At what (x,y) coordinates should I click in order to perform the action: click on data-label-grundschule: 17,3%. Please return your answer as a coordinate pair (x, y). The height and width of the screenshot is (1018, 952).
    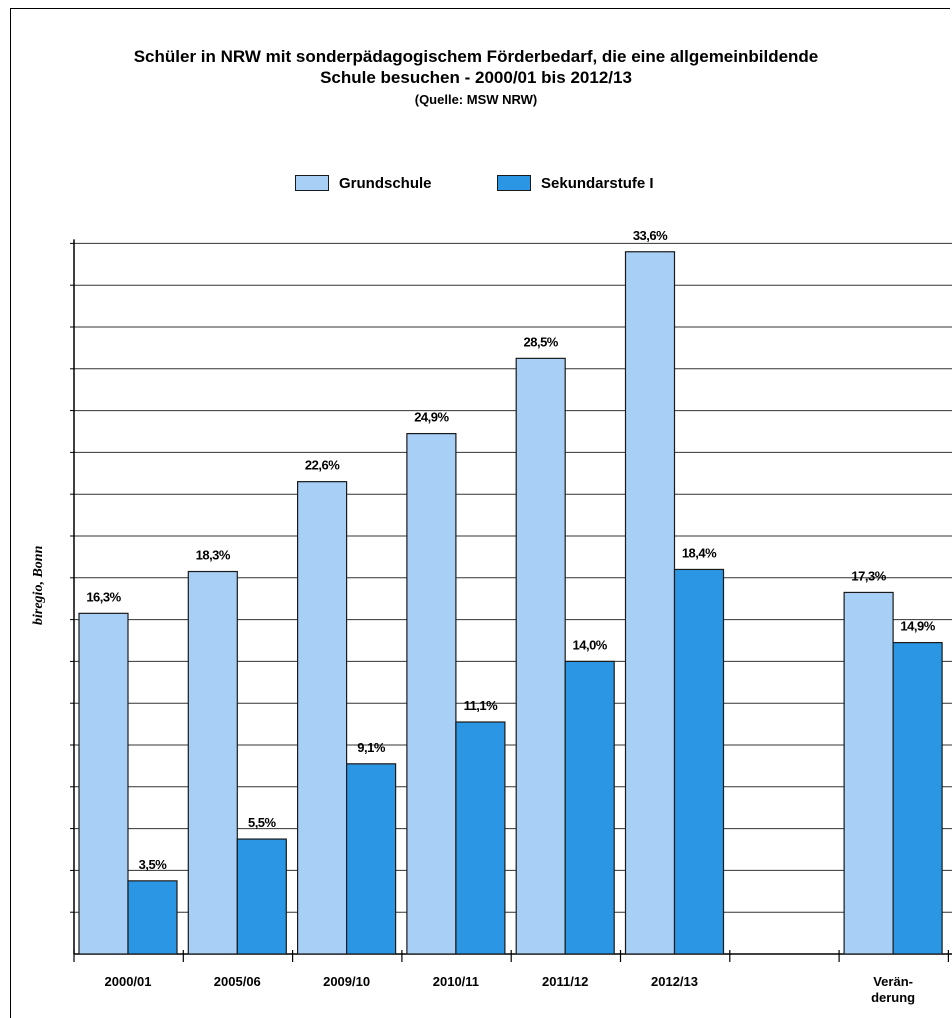
    Looking at the image, I should click on (868, 575).